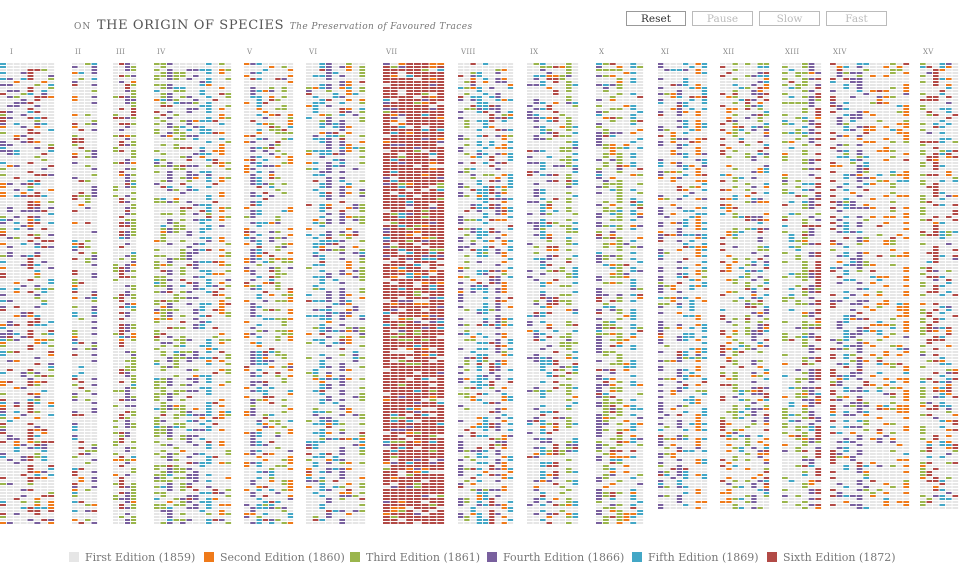 The width and height of the screenshot is (959, 586). Describe the element at coordinates (392, 52) in the screenshot. I see `chapter-label: VII` at that location.